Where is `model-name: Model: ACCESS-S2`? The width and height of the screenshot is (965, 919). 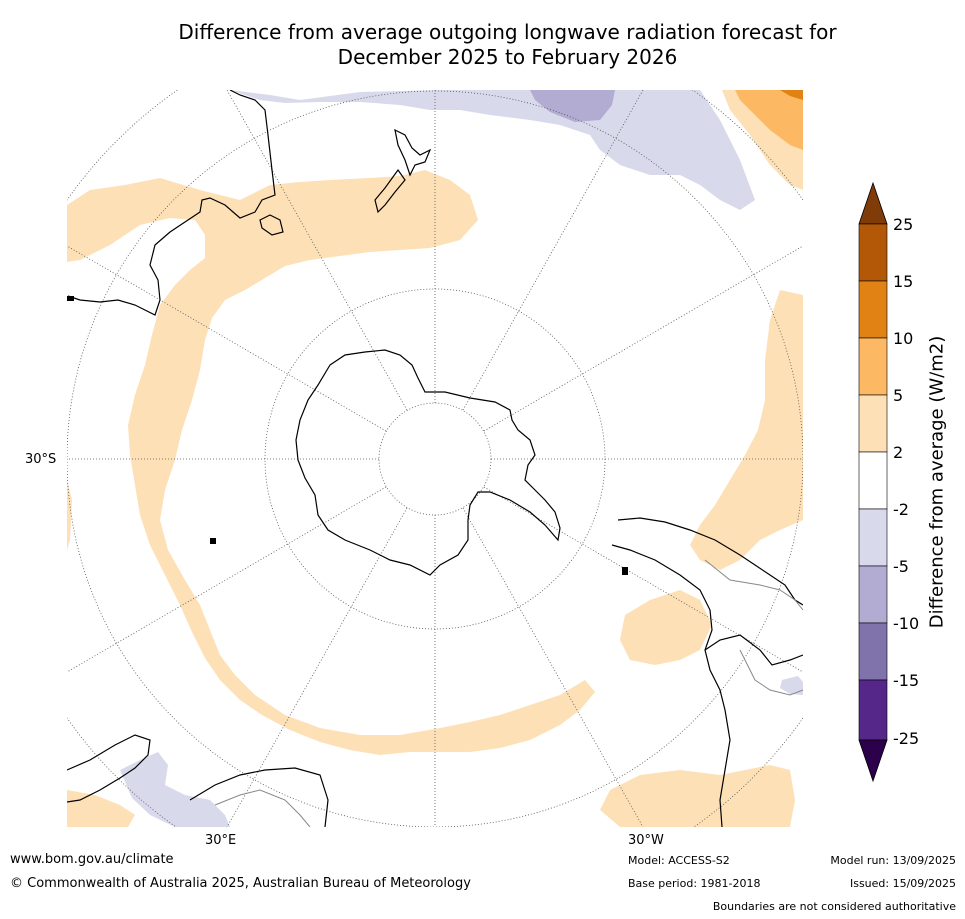
model-name: Model: ACCESS-S2 is located at coordinates (679, 860).